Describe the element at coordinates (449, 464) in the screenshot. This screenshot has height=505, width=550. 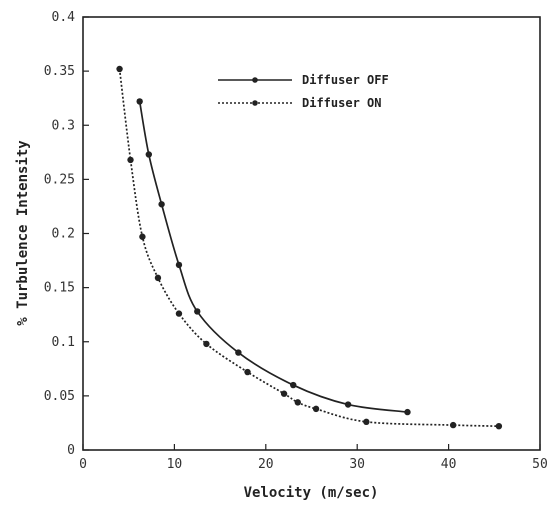
I see `x-tick-label: 40` at that location.